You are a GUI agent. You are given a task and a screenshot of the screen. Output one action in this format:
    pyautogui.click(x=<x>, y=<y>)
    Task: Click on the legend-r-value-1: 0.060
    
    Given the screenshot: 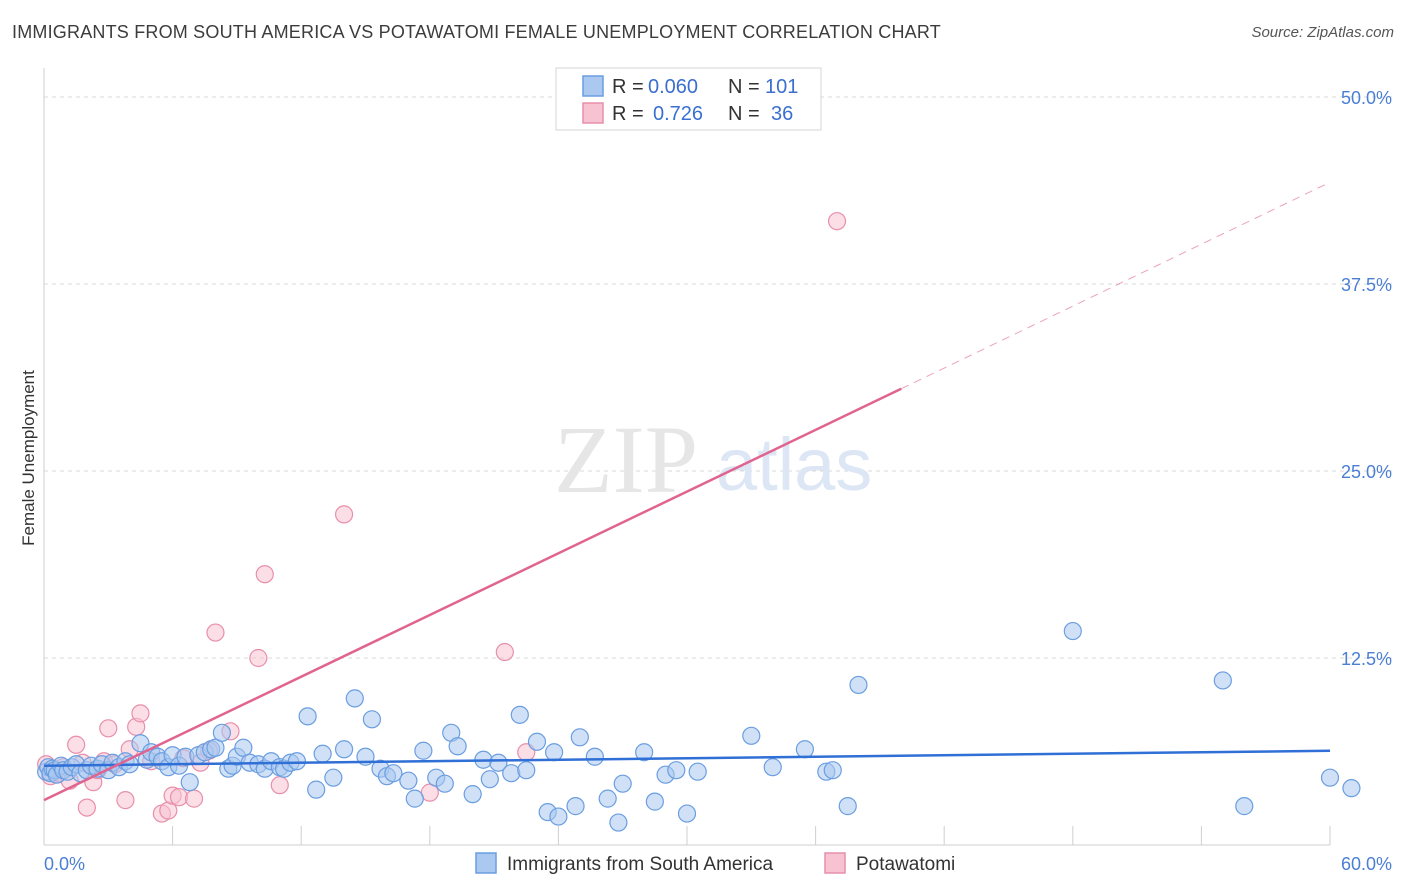 What is the action you would take?
    pyautogui.click(x=673, y=87)
    